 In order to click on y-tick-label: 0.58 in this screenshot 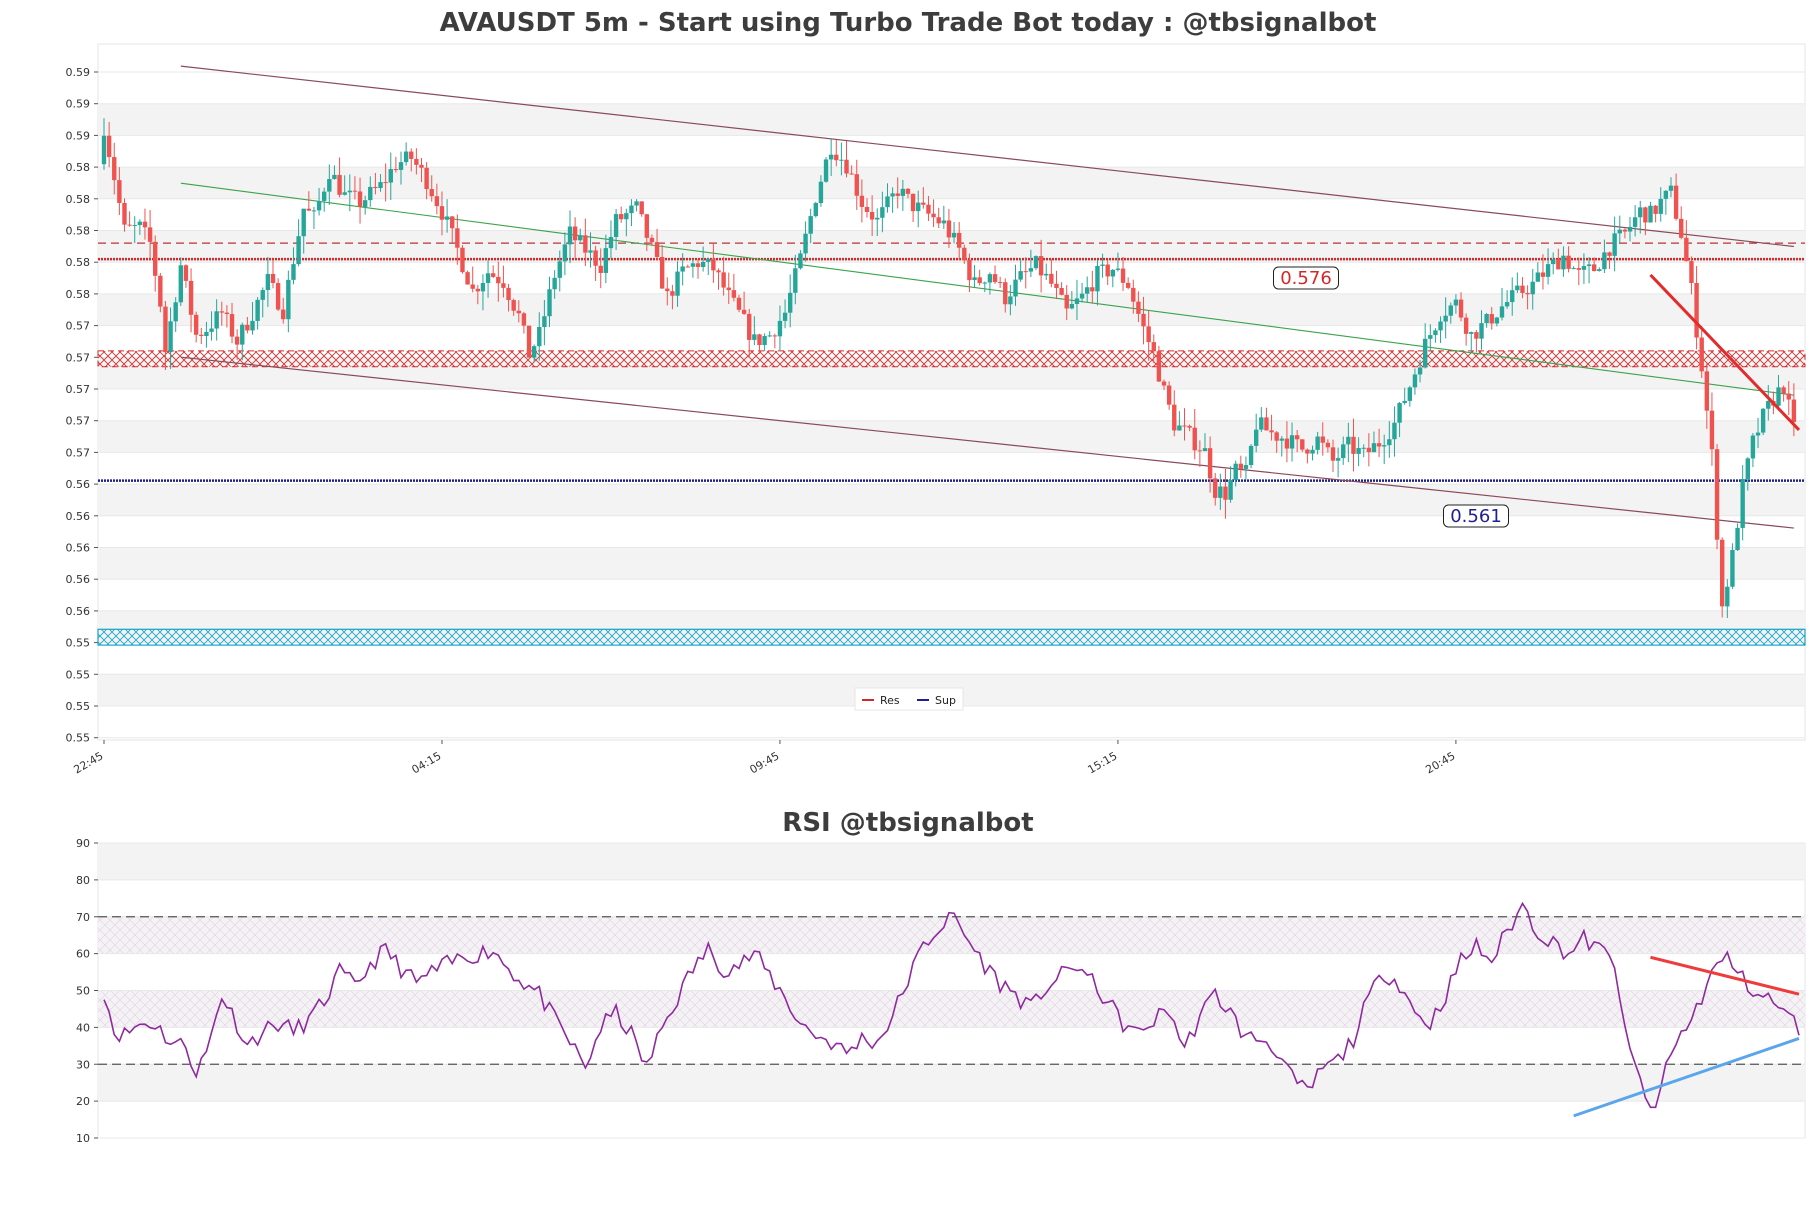, I will do `click(78, 231)`.